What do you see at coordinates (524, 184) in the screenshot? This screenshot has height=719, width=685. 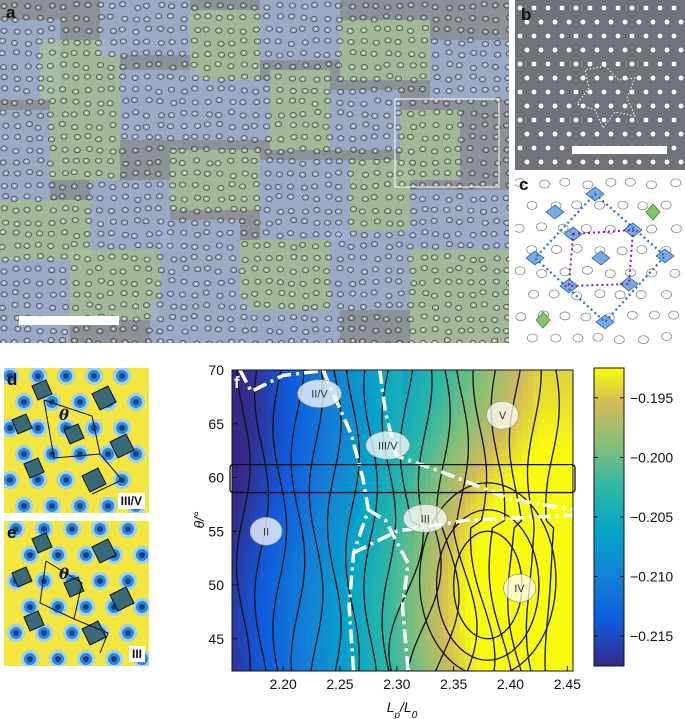 I see `panel-label-c: c` at bounding box center [524, 184].